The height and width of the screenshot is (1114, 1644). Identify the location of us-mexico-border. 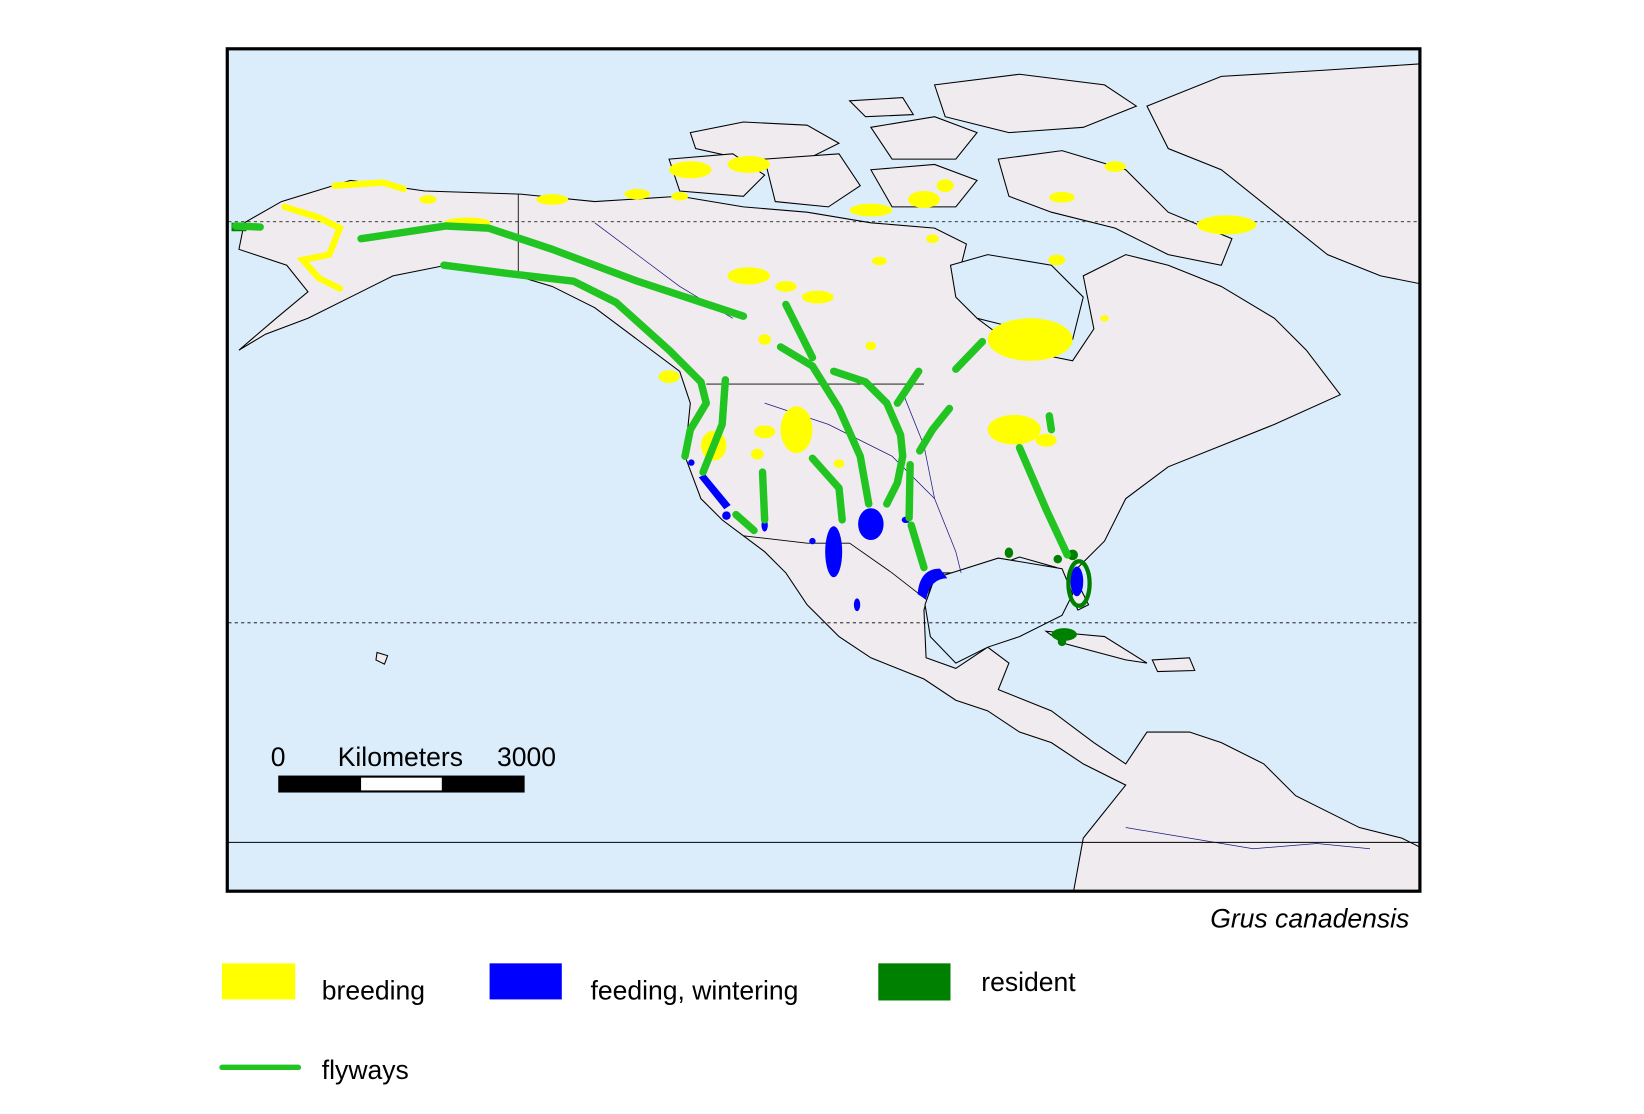
(835, 567).